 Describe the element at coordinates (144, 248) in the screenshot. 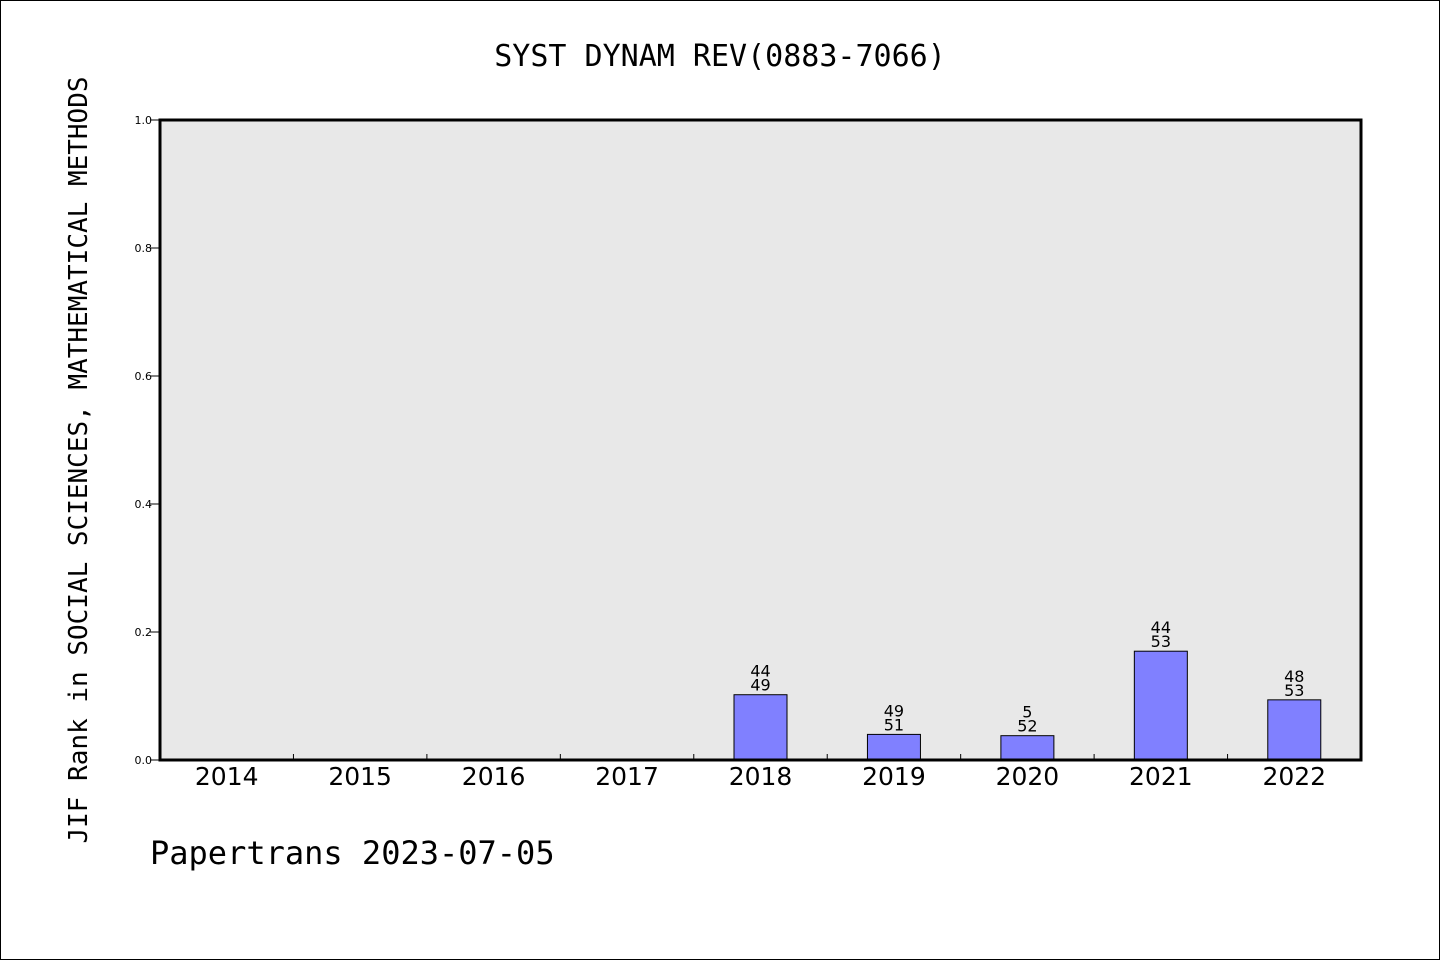

I see `y-tick-label: 0.8` at that location.